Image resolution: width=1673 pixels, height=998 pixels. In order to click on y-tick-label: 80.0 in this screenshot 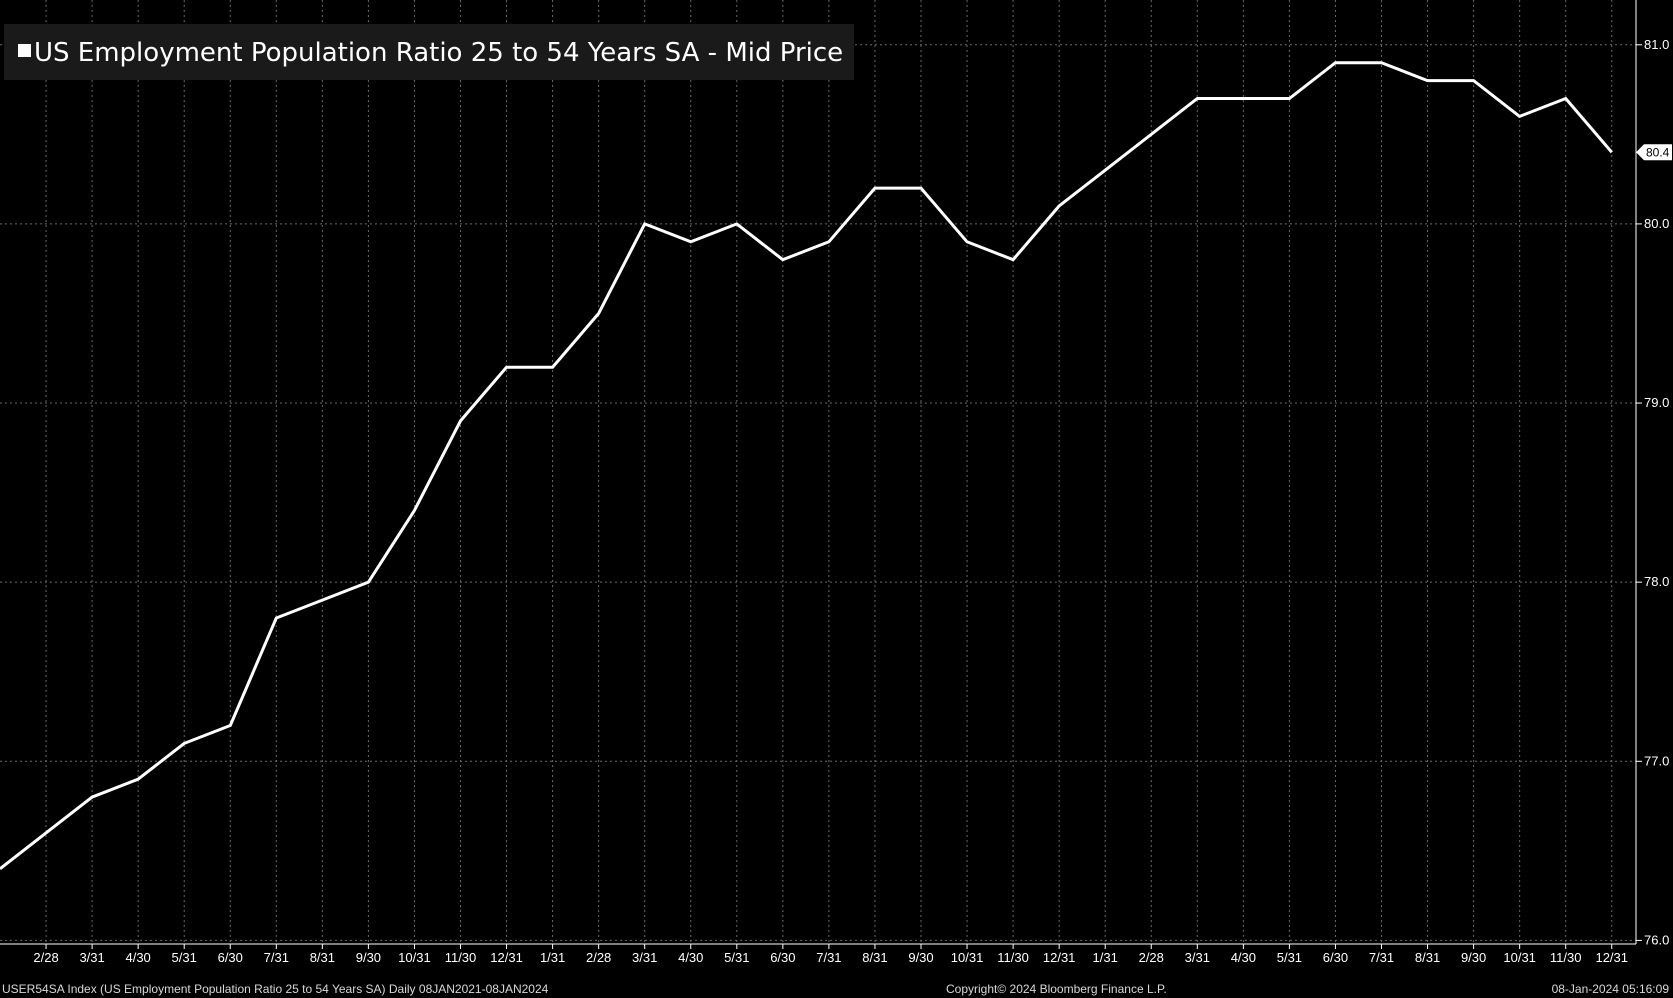, I will do `click(1656, 223)`.